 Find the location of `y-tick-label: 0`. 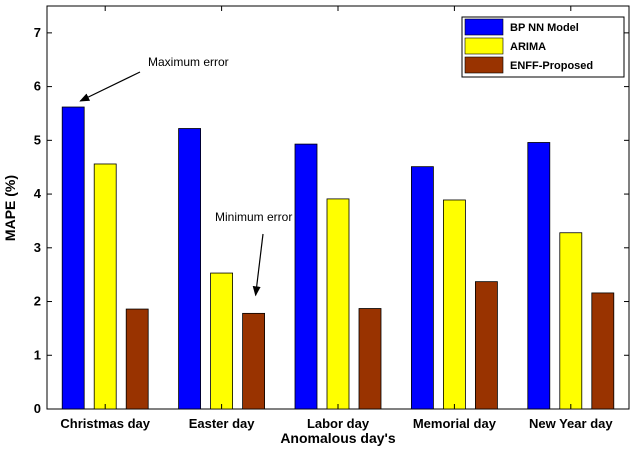

y-tick-label: 0 is located at coordinates (37, 408).